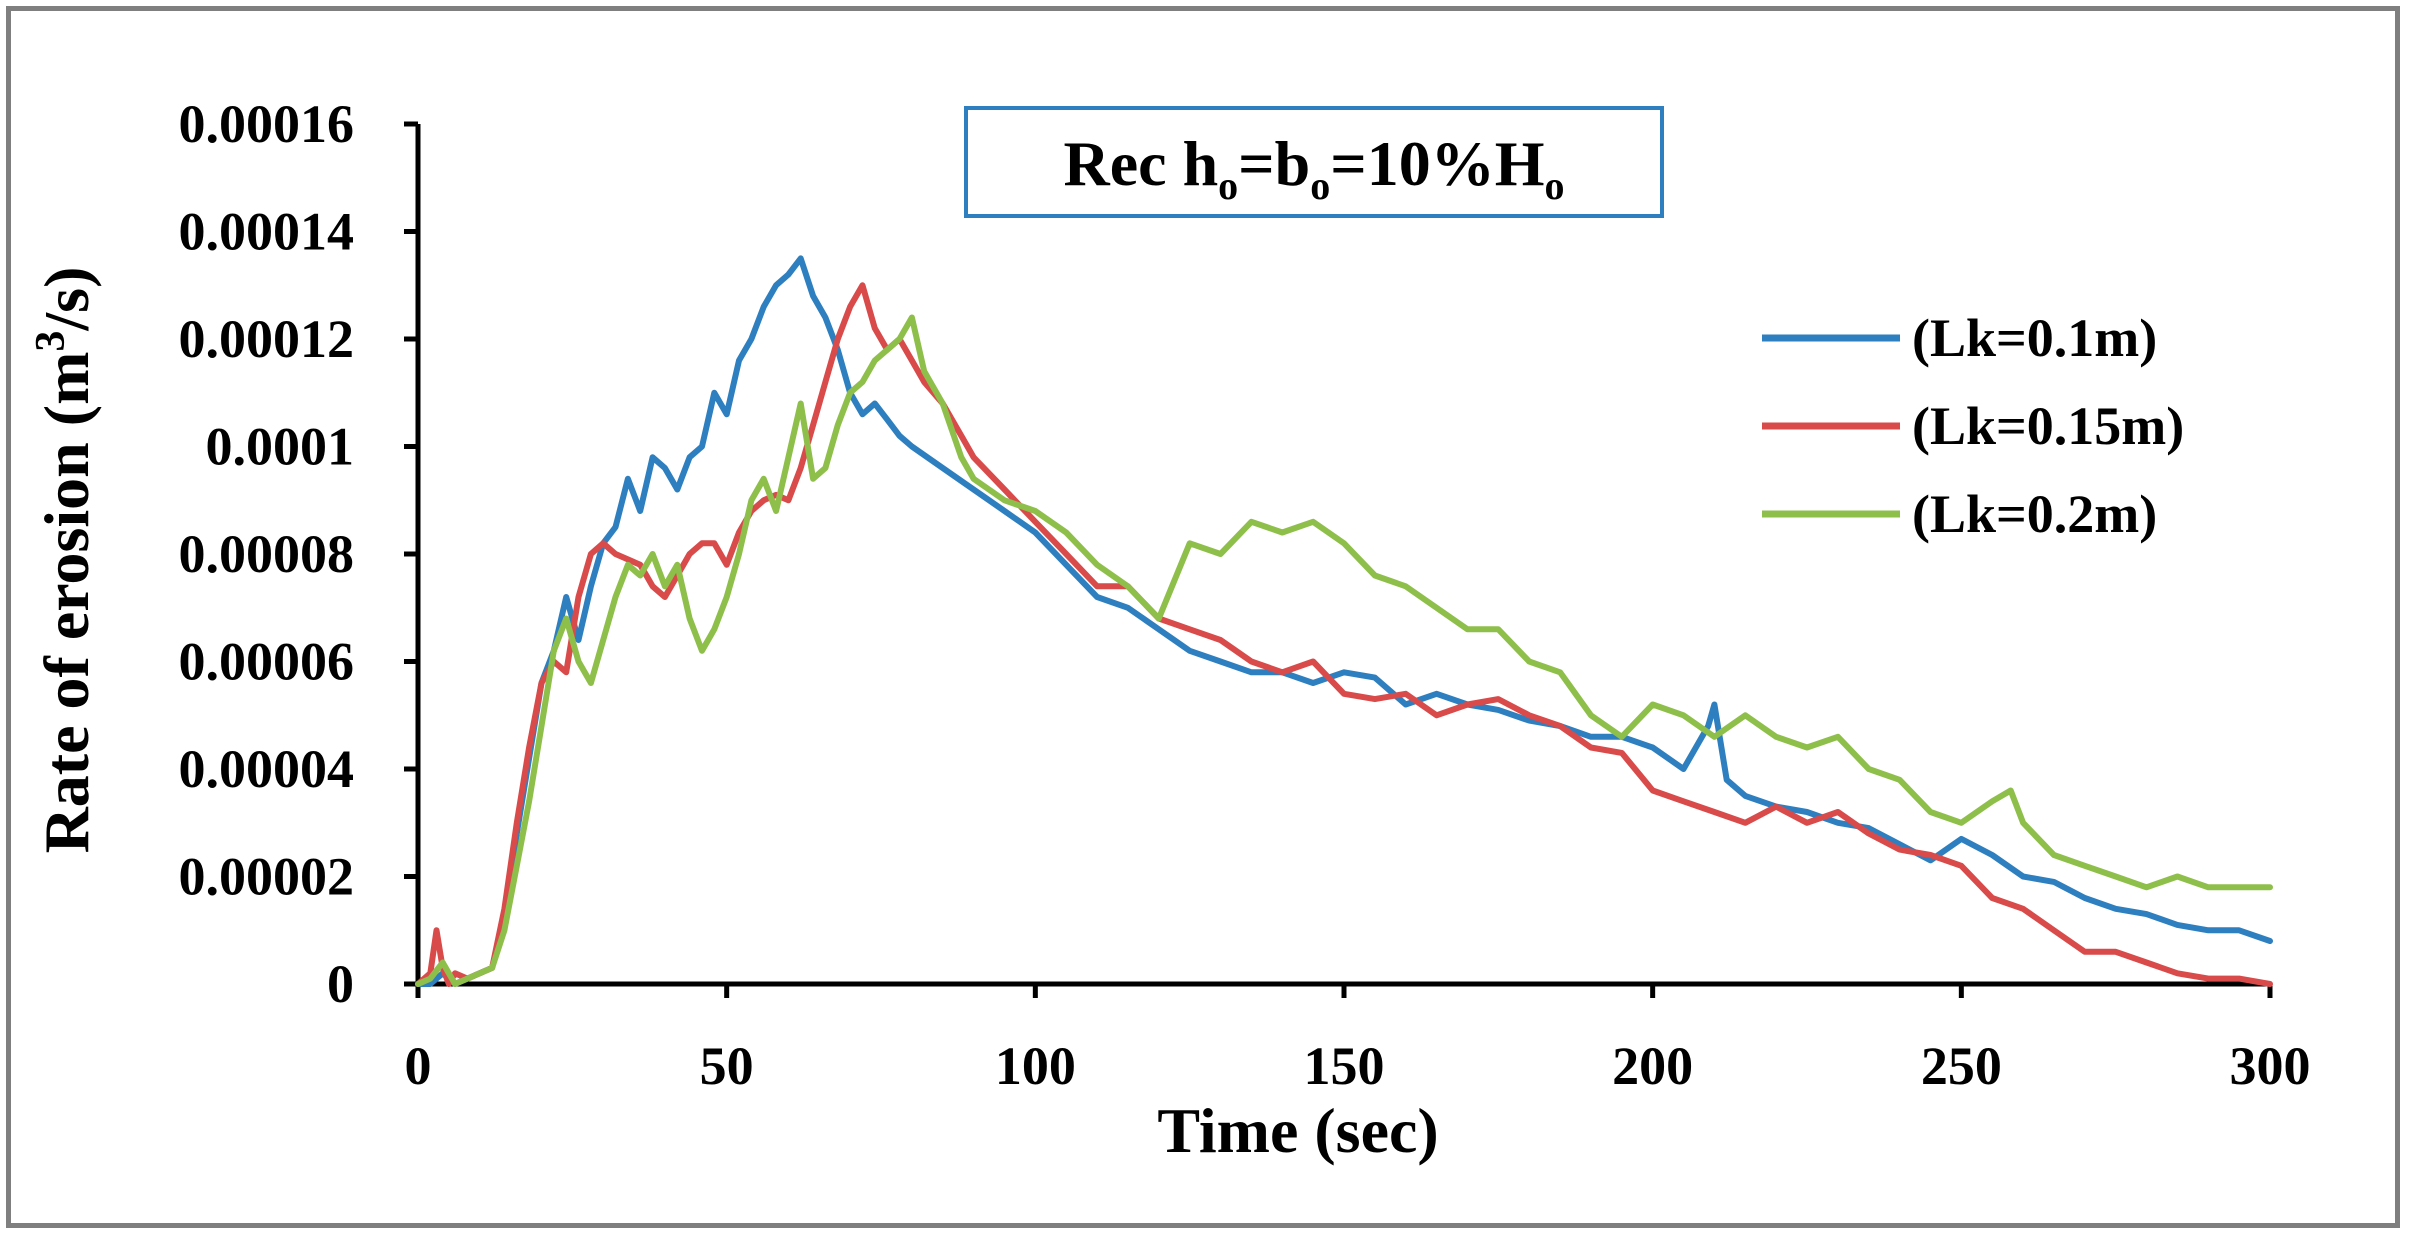 The width and height of the screenshot is (2412, 1242). I want to click on x-tick-label: 300, so click(2270, 1066).